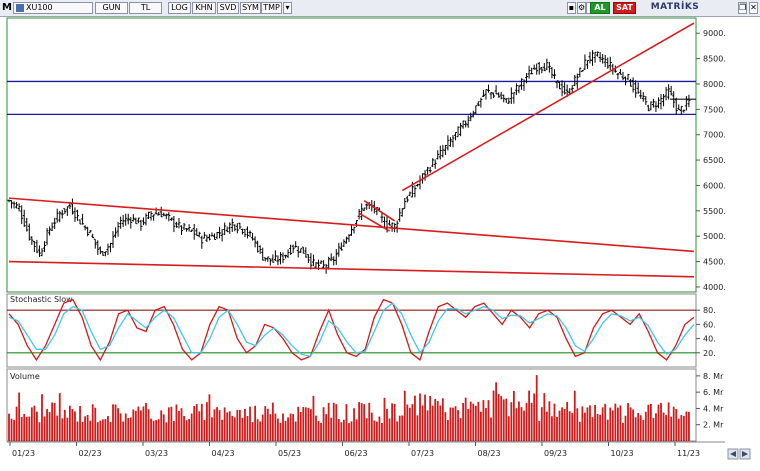 This screenshot has height=471, width=760. What do you see at coordinates (204, 8) in the screenshot?
I see `khn-button: KHN` at bounding box center [204, 8].